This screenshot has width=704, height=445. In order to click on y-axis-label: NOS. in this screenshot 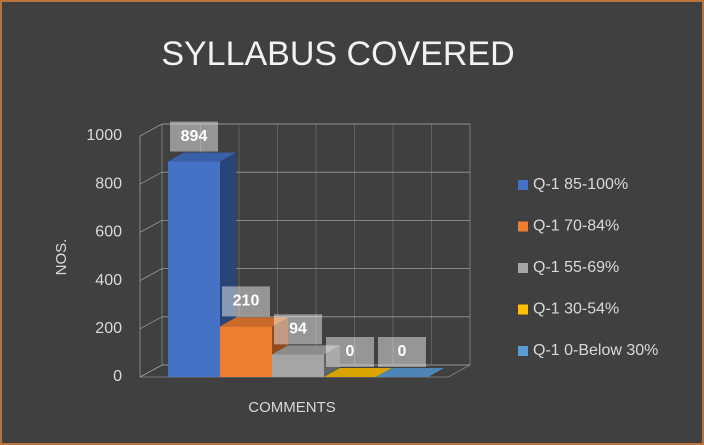, I will do `click(61, 257)`.